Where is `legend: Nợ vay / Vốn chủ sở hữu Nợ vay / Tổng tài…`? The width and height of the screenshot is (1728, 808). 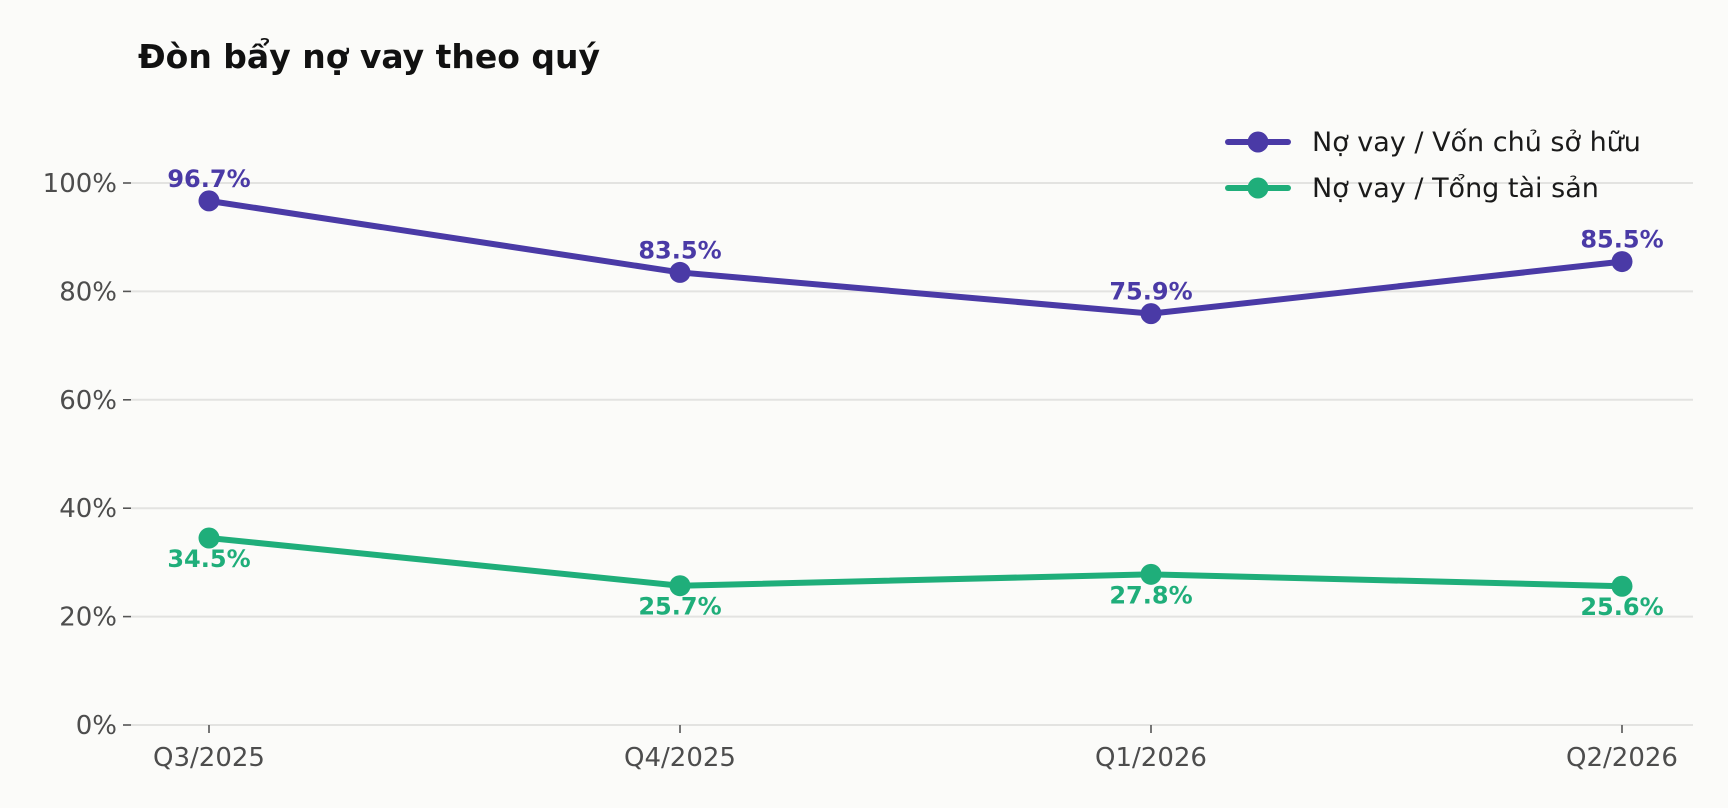
legend: Nợ vay / Vốn chủ sở hữu Nợ vay / Tổng tài… is located at coordinates (1433, 165).